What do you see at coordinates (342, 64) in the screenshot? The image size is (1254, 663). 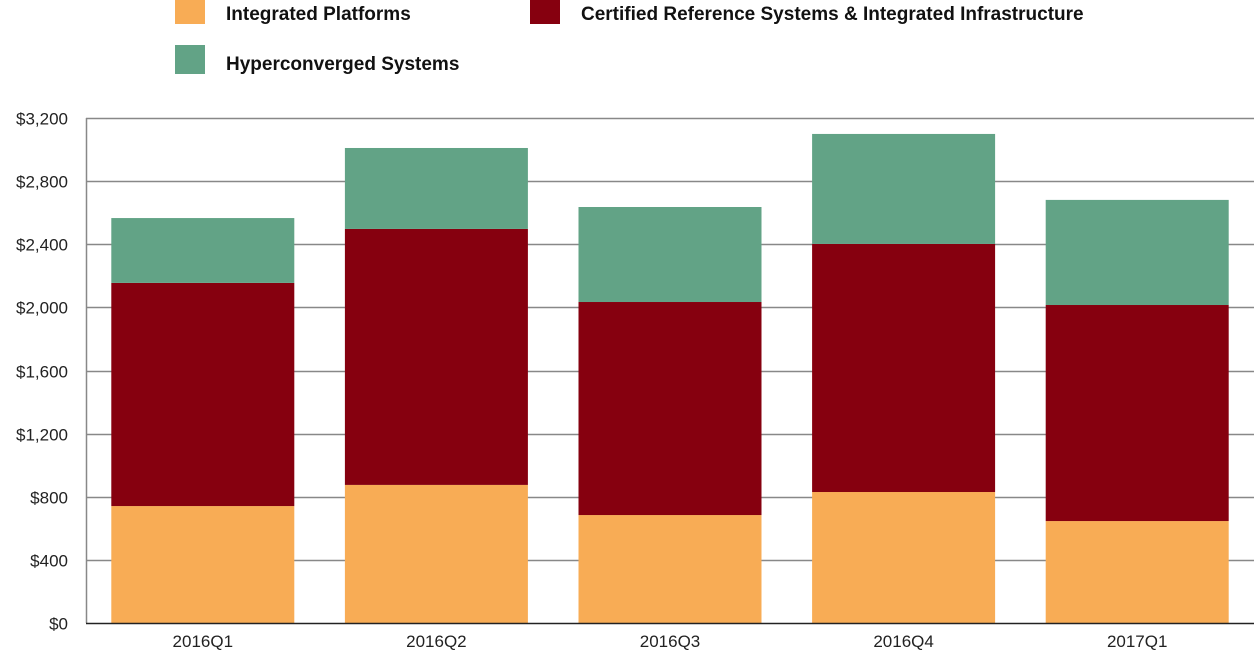 I see `legend-label: Hyperconverged Systems` at bounding box center [342, 64].